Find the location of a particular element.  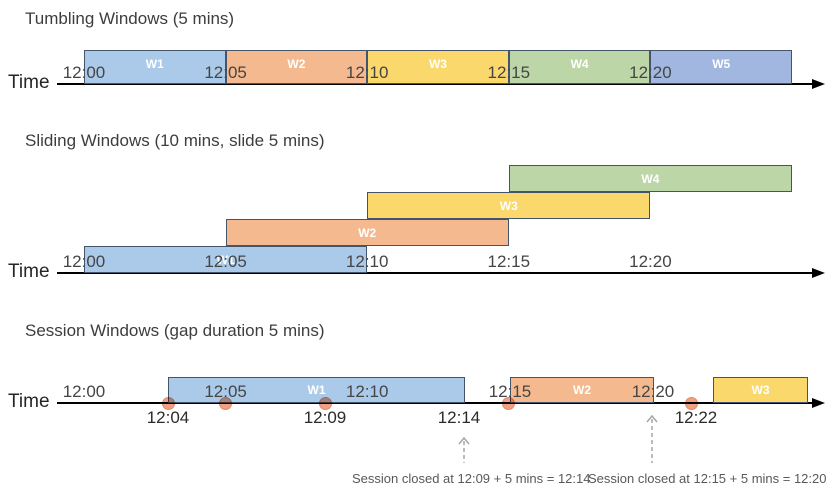

session-close-annotation: Session closed at 12:09 + 5 mins = 12:14 is located at coordinates (471, 478).